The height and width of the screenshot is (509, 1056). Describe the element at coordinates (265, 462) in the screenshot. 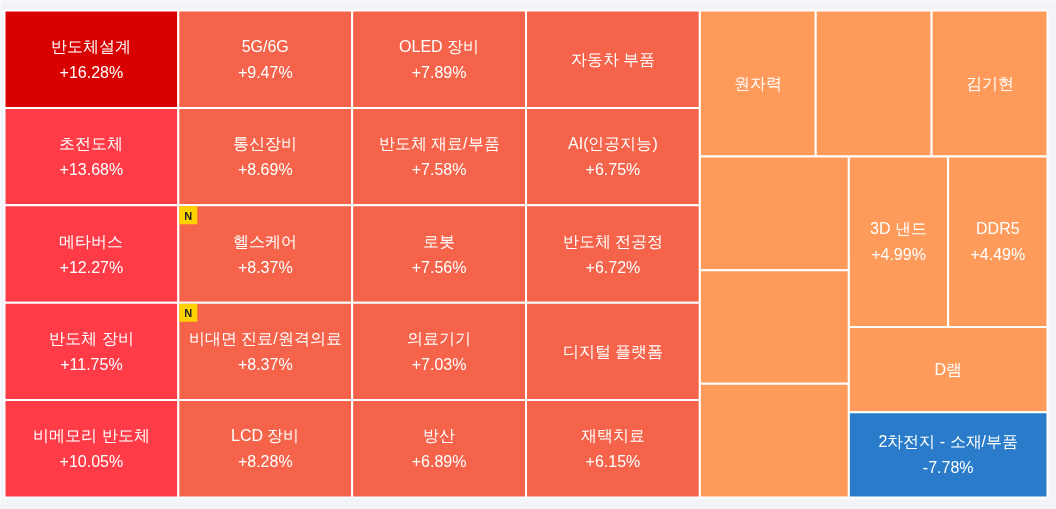

I see `data-label: +8.28%` at that location.